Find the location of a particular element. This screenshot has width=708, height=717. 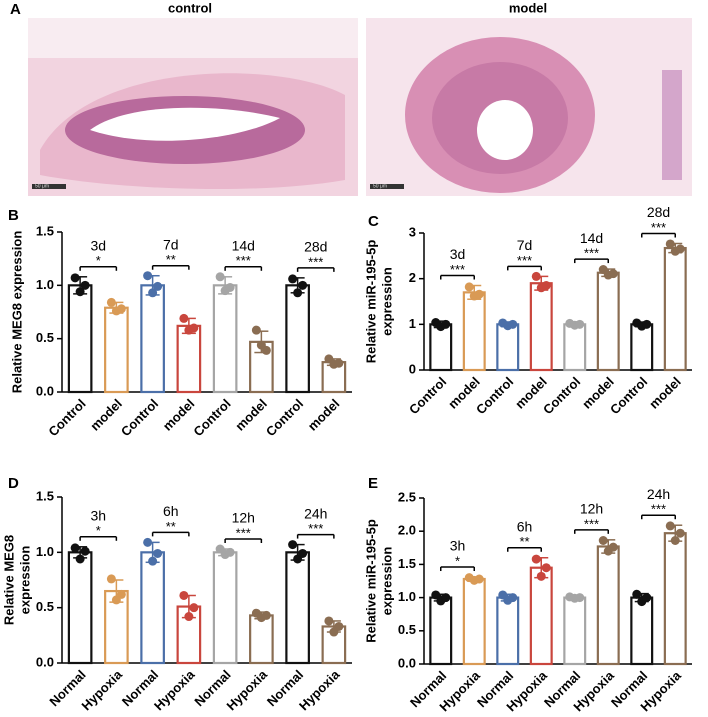

y-tick-label: 1.5 is located at coordinates (407, 563).